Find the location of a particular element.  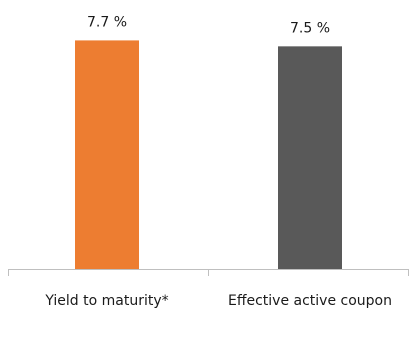

x-axis-ticks is located at coordinates (208, 272).